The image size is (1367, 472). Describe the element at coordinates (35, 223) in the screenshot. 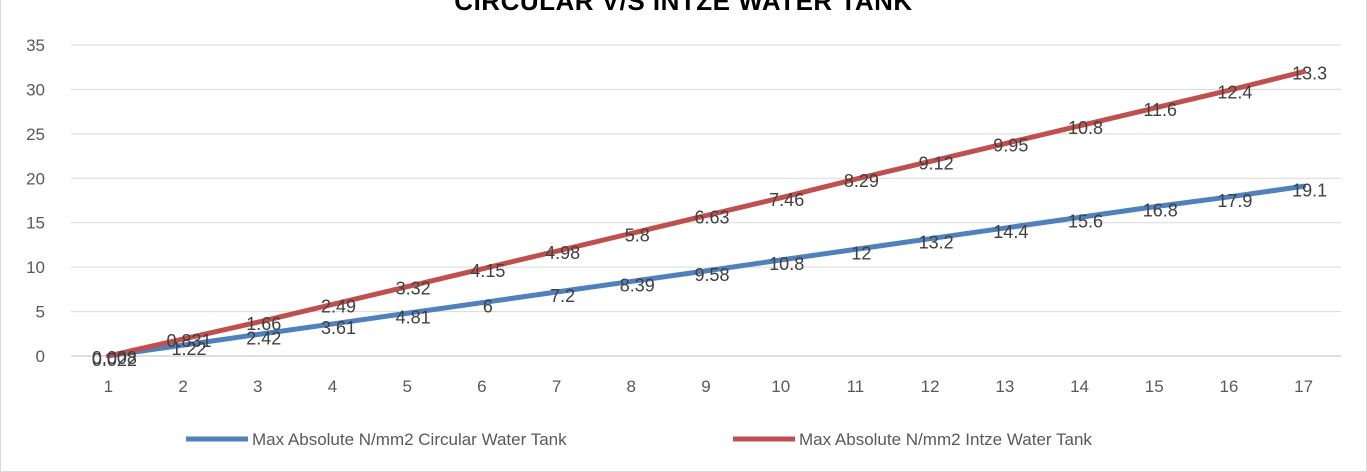

I see `y-tick-label: 15` at that location.